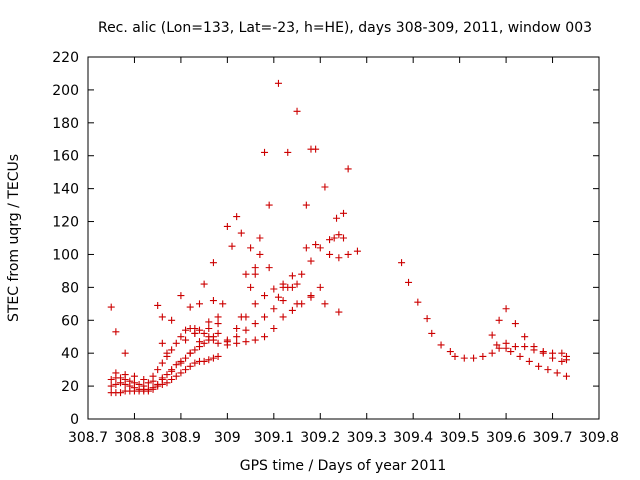 This screenshot has width=640, height=480. Describe the element at coordinates (65, 255) in the screenshot. I see `y-tick-label: 100` at that location.